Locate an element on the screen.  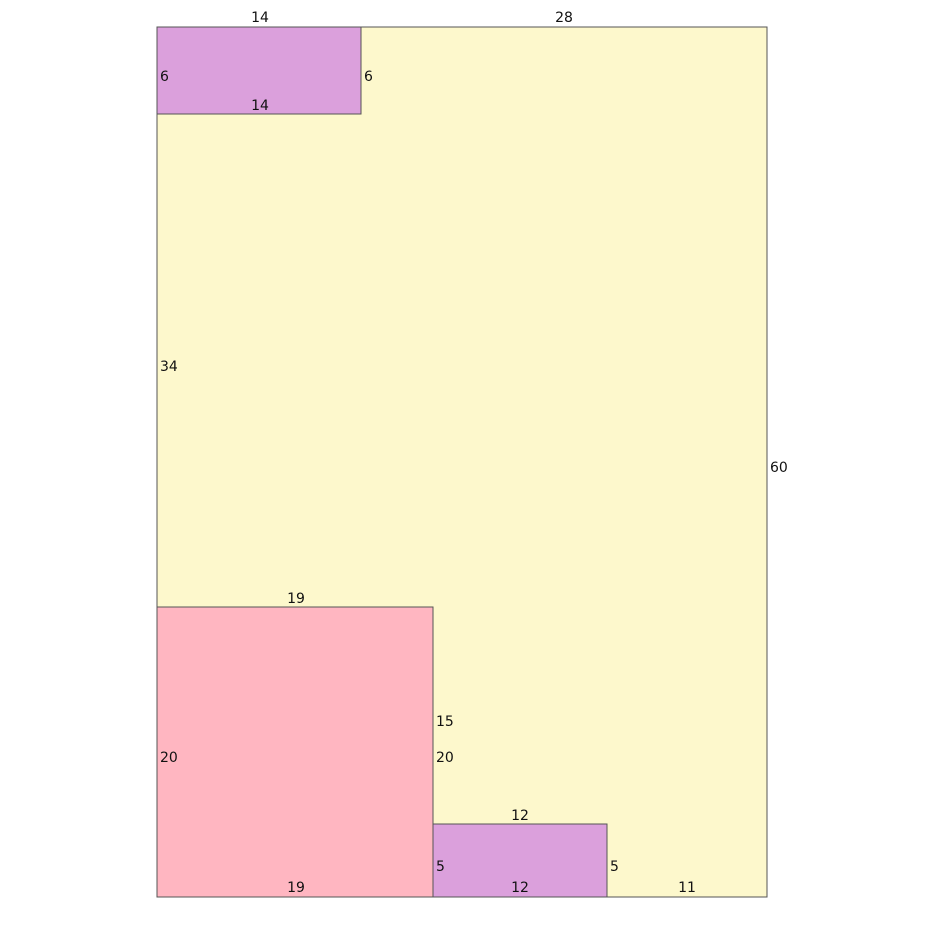
outer-top-right-label: 28 is located at coordinates (564, 18).